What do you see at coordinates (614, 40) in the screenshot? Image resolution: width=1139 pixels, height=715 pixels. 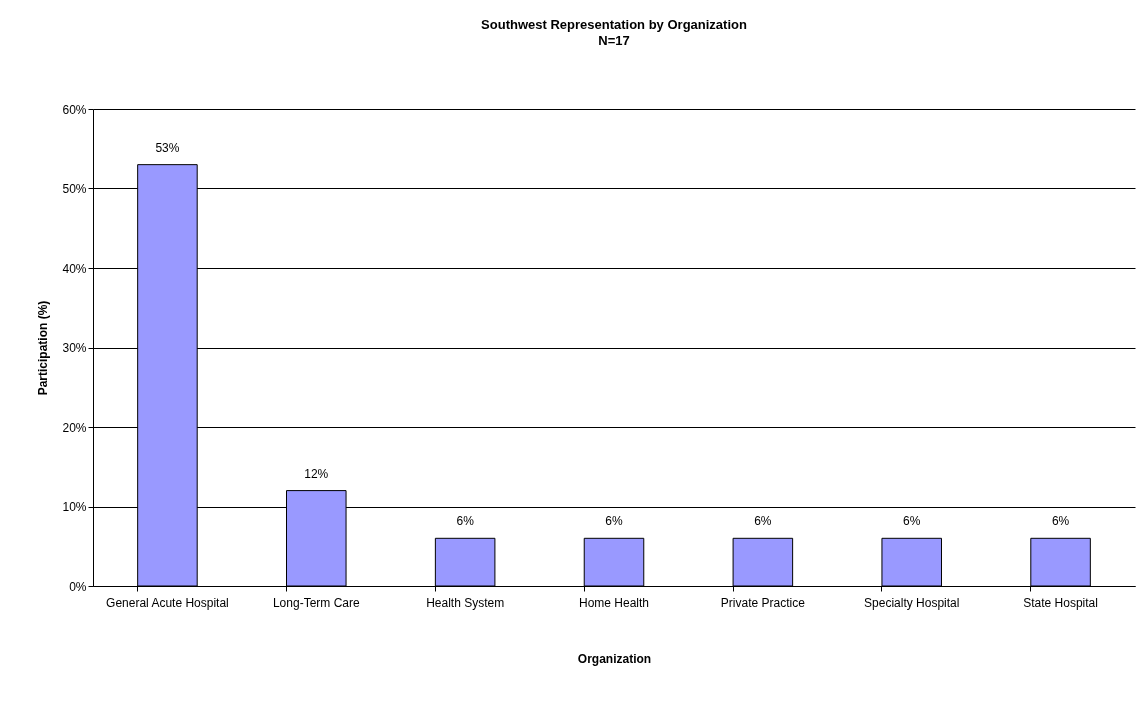 I see `chart-subtitle: N=17` at bounding box center [614, 40].